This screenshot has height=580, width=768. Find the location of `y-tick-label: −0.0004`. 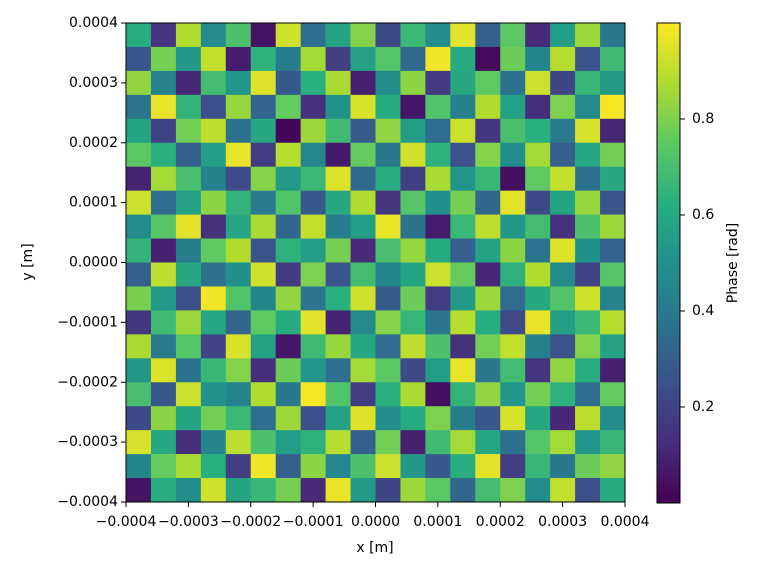

y-tick-label: −0.0004 is located at coordinates (87, 502).